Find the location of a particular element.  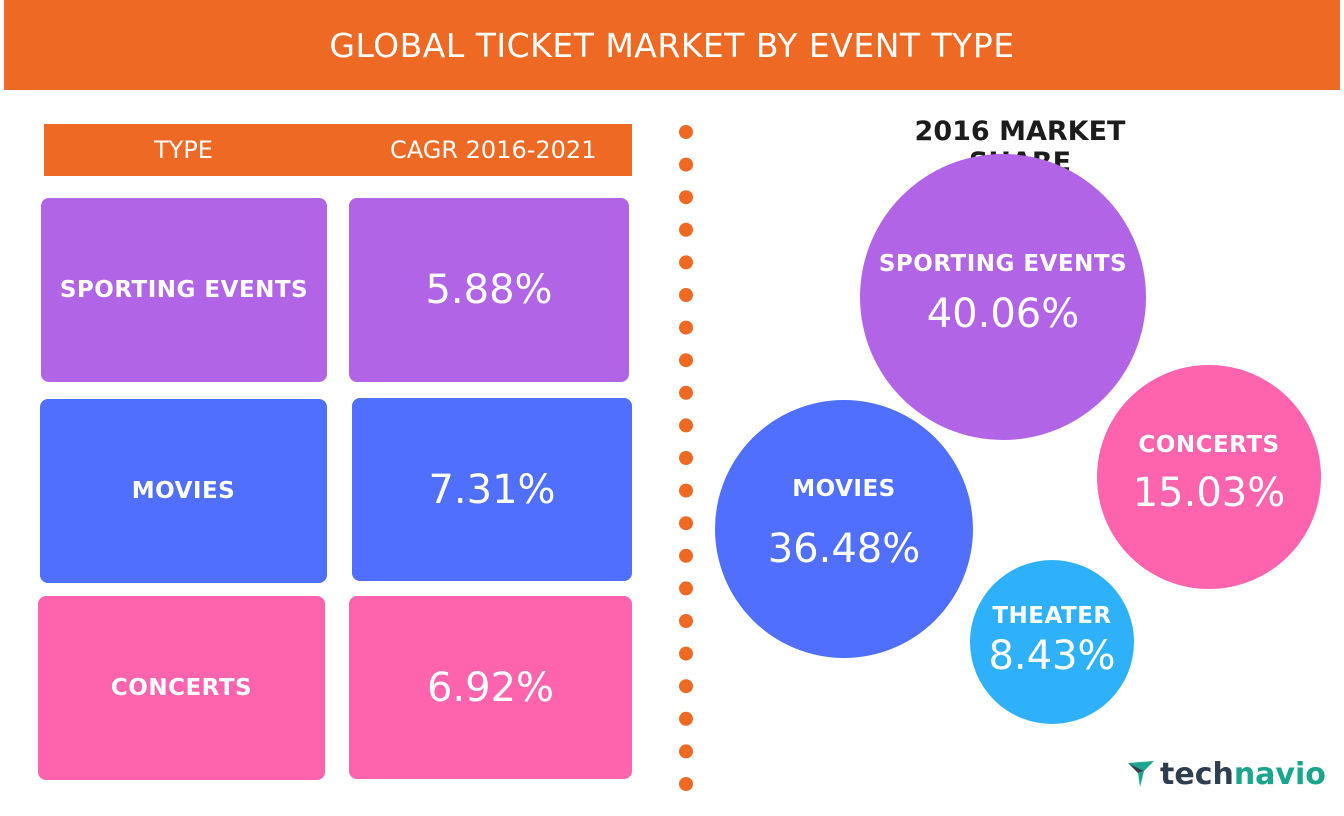

column-header-cagr: CAGR 2016-2021 is located at coordinates (493, 150).